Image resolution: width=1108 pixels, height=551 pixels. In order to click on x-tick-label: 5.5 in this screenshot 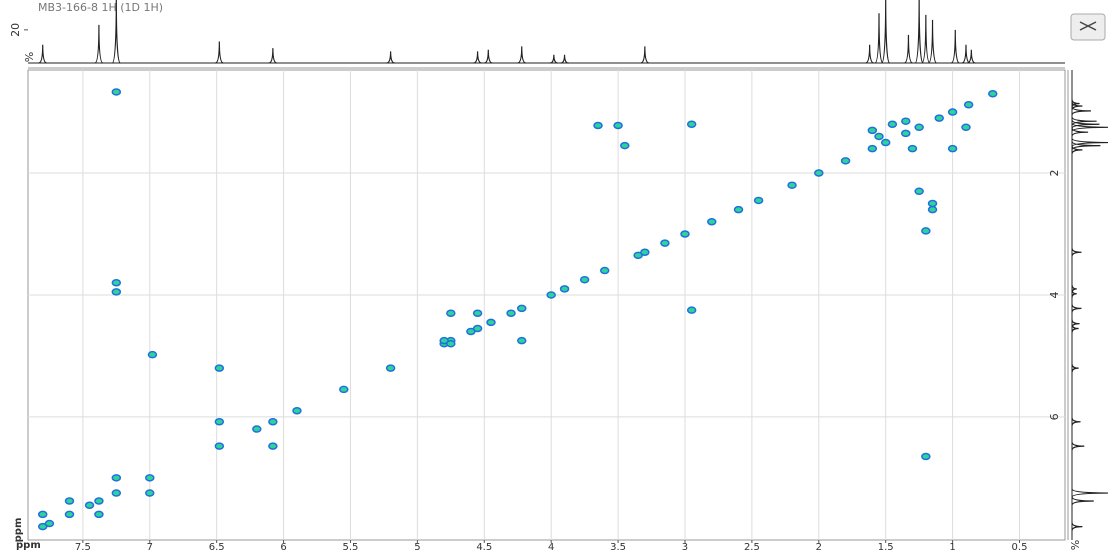, I will do `click(351, 546)`.